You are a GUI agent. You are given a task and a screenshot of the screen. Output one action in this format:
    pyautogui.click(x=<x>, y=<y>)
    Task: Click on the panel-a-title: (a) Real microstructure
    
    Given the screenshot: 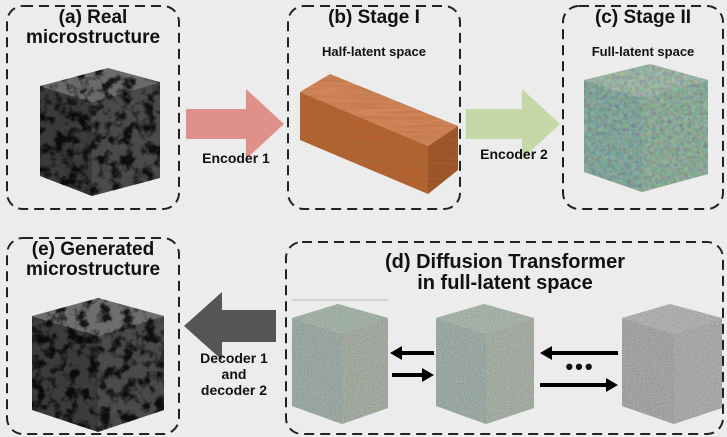 What is the action you would take?
    pyautogui.click(x=93, y=28)
    